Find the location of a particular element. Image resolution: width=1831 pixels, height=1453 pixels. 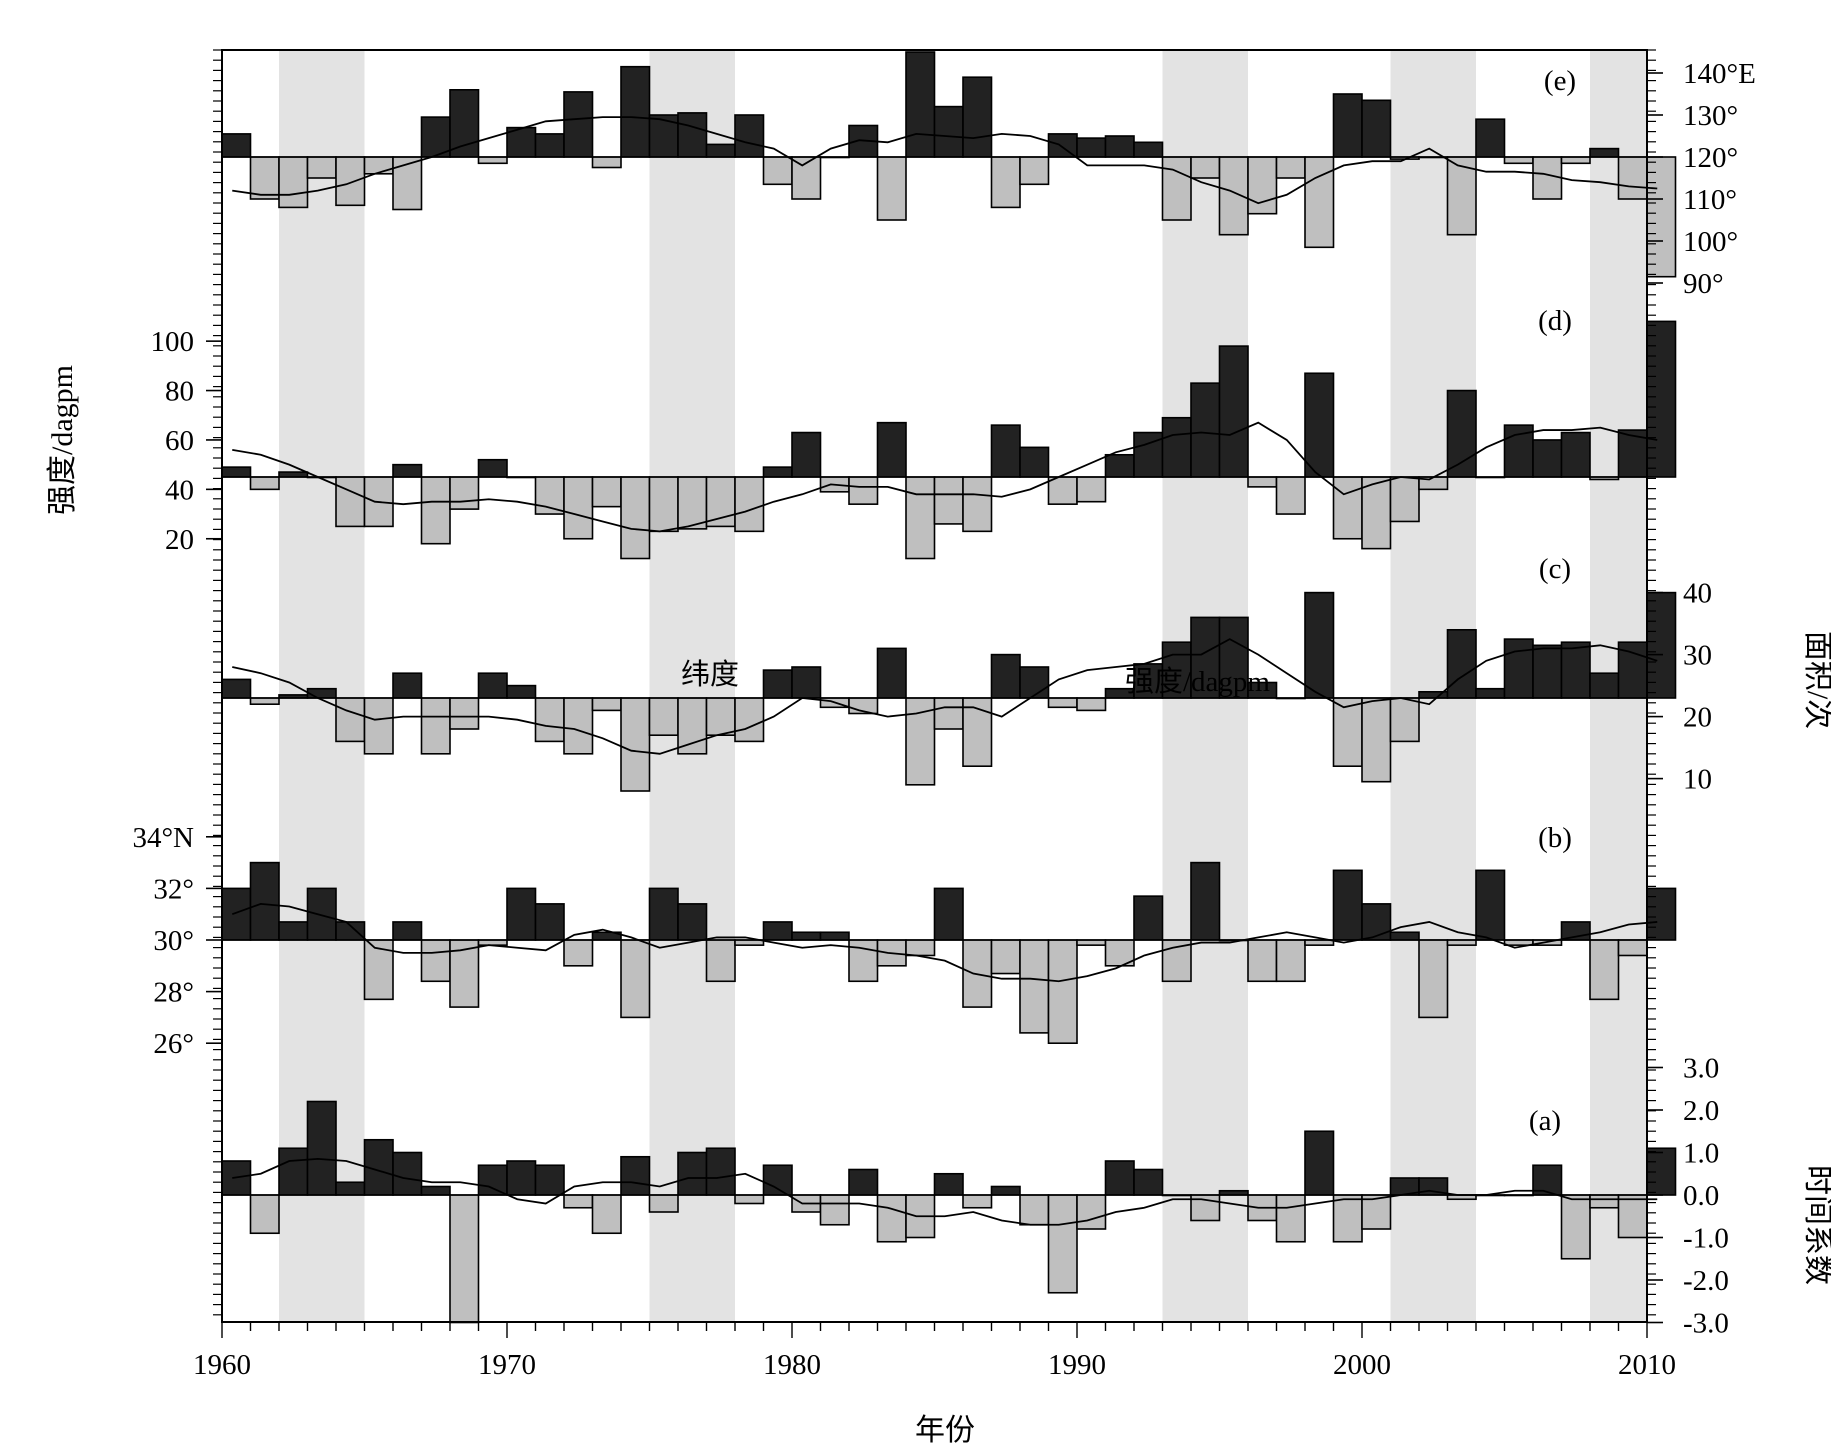

bar-b-1982 is located at coordinates (863, 961).